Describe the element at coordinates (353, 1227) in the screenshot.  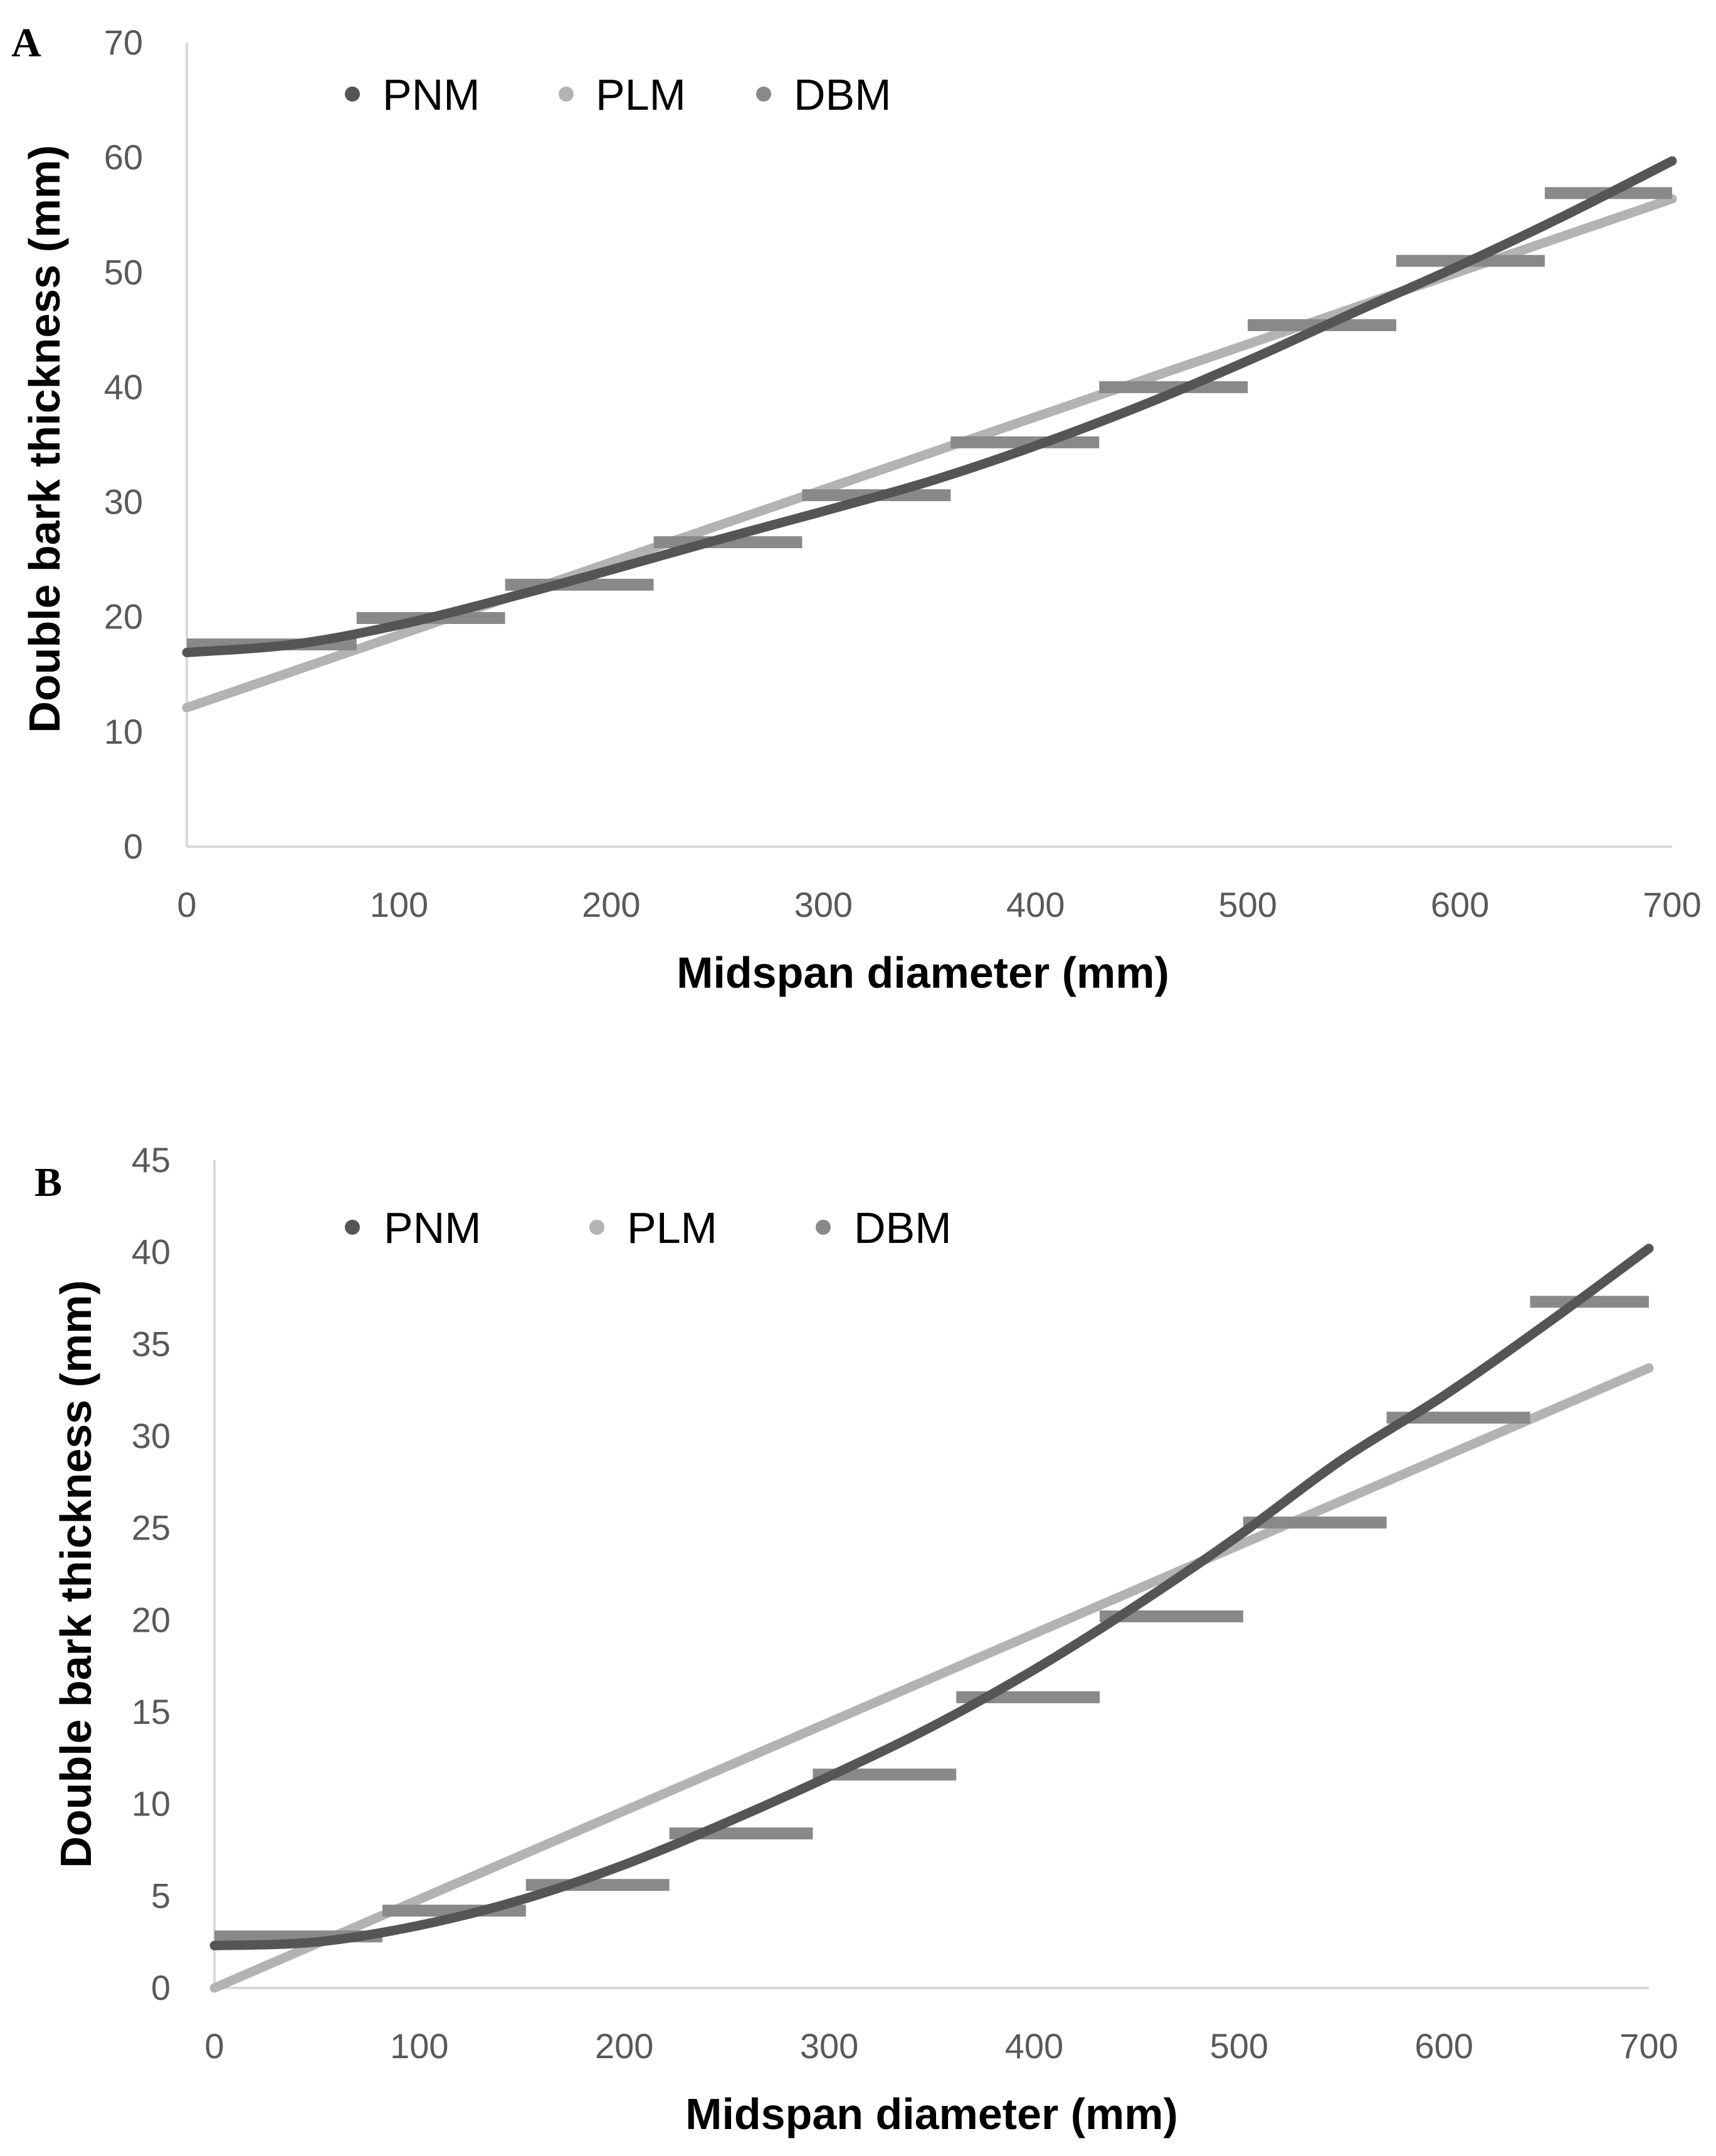
I see `panel-b-legend-marker-pnm` at that location.